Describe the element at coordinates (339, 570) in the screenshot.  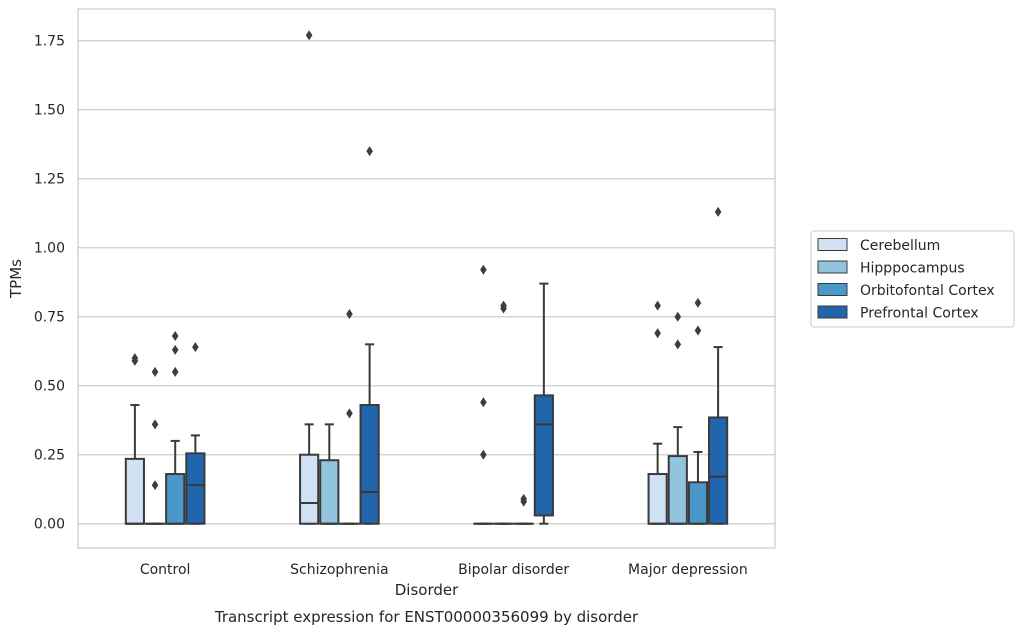
I see `x-tick-label: Schizophrenia` at that location.